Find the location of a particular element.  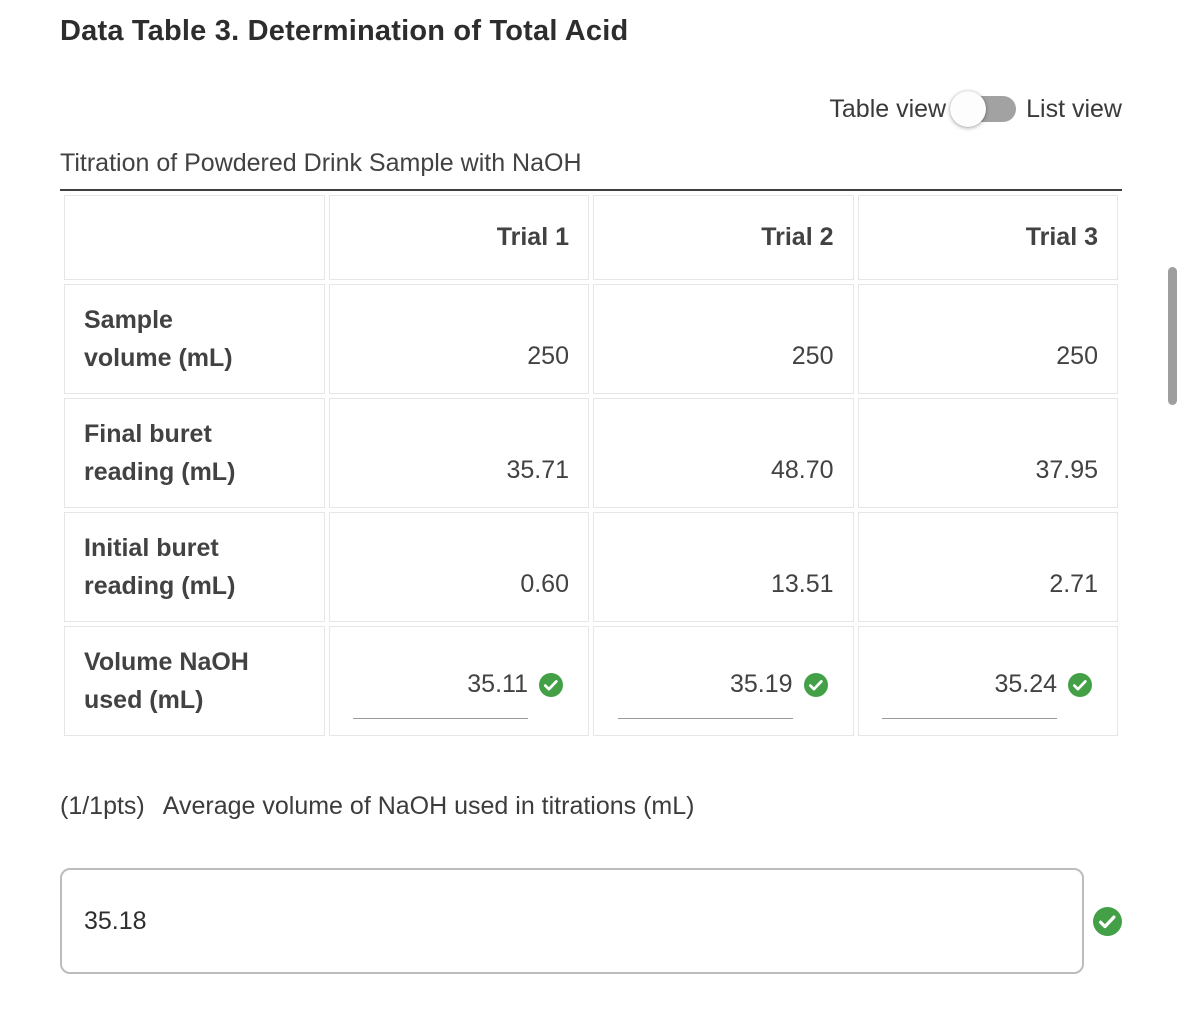

view-toggle-switch is located at coordinates (983, 109).